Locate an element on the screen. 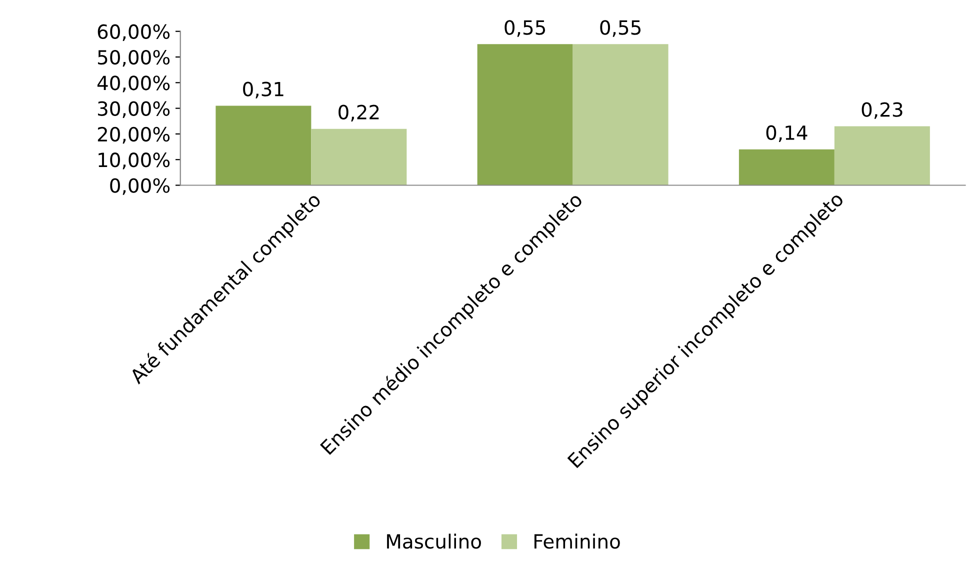  y-tick-label: 30,00% is located at coordinates (134, 109).